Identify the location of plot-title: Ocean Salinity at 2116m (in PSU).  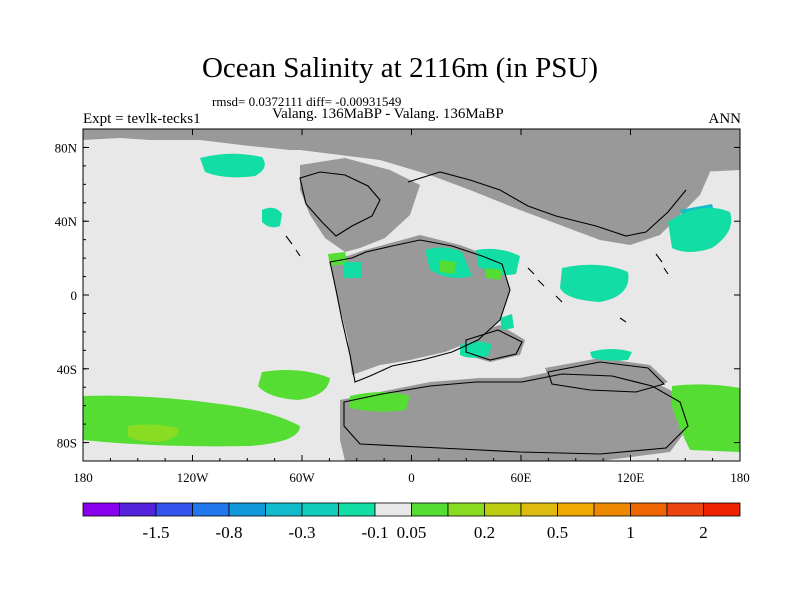
(400, 68).